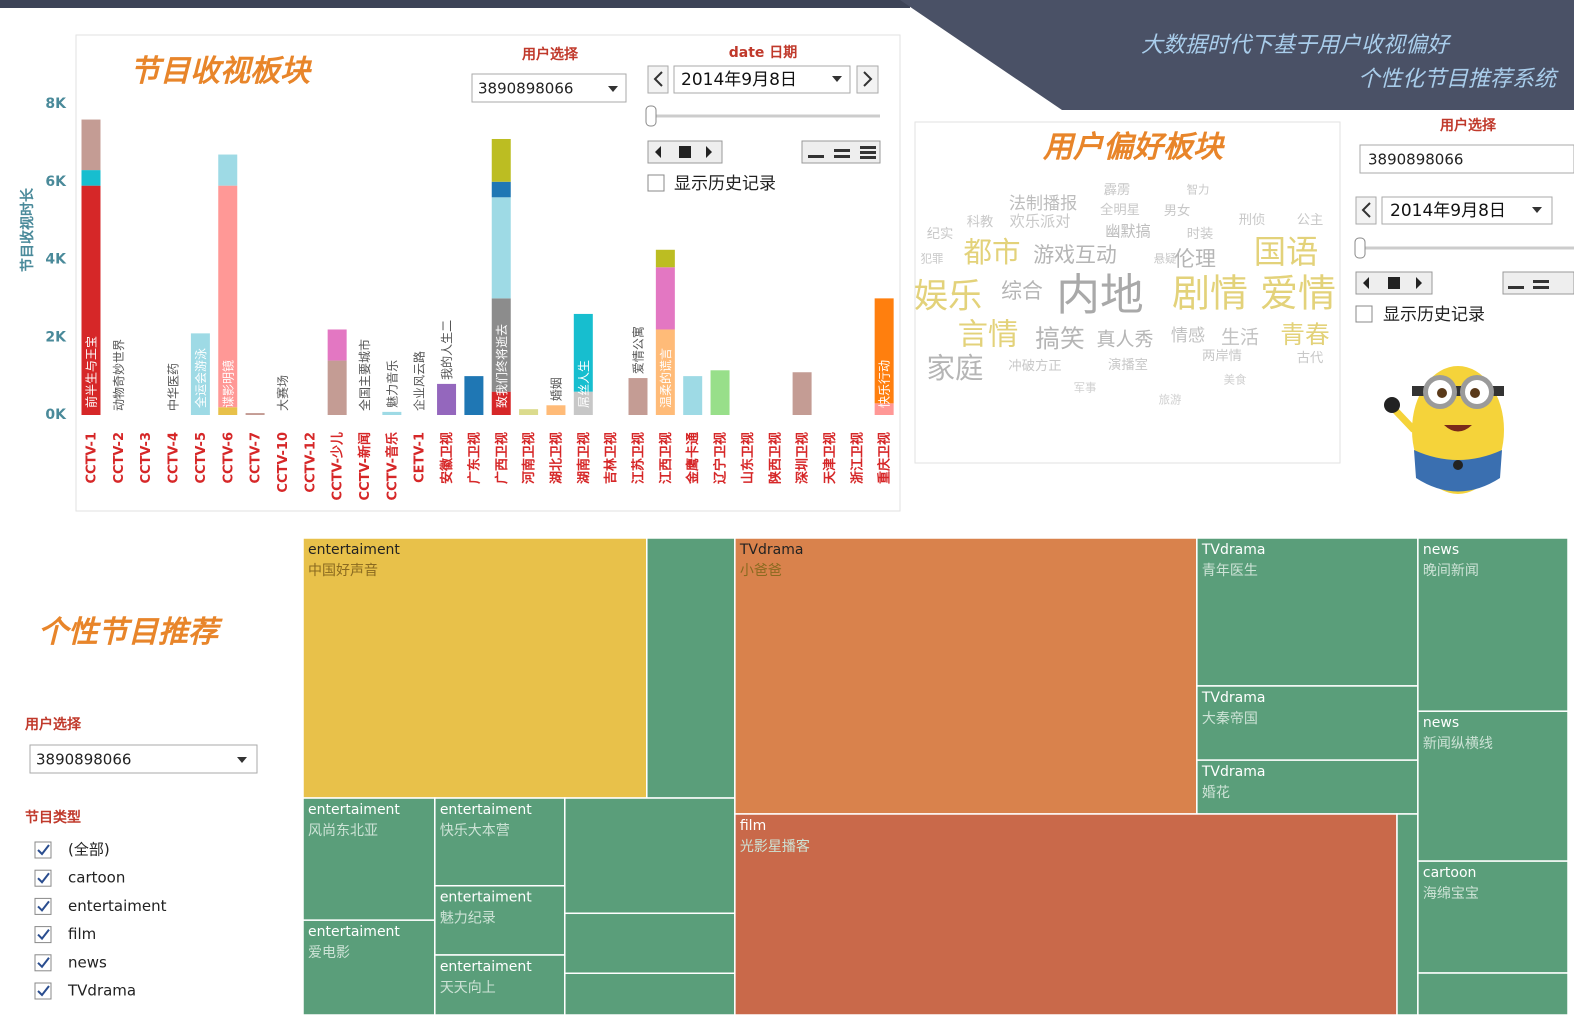 The width and height of the screenshot is (1574, 1022). What do you see at coordinates (885, 384) in the screenshot?
I see `bar-label: 快乐行动` at bounding box center [885, 384].